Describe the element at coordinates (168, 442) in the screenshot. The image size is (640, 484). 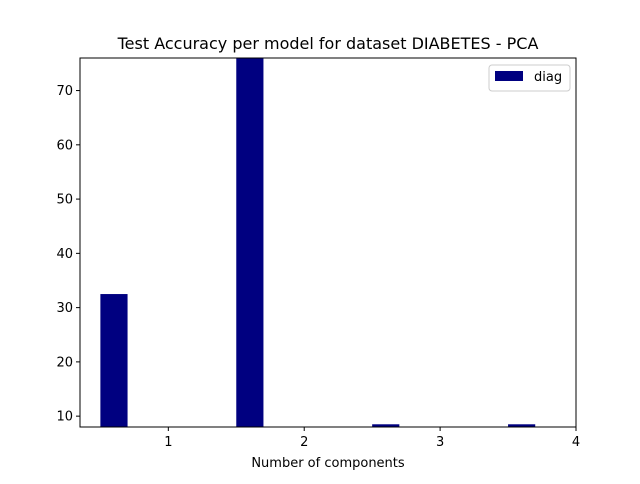
I see `x-tick-label: 1` at that location.